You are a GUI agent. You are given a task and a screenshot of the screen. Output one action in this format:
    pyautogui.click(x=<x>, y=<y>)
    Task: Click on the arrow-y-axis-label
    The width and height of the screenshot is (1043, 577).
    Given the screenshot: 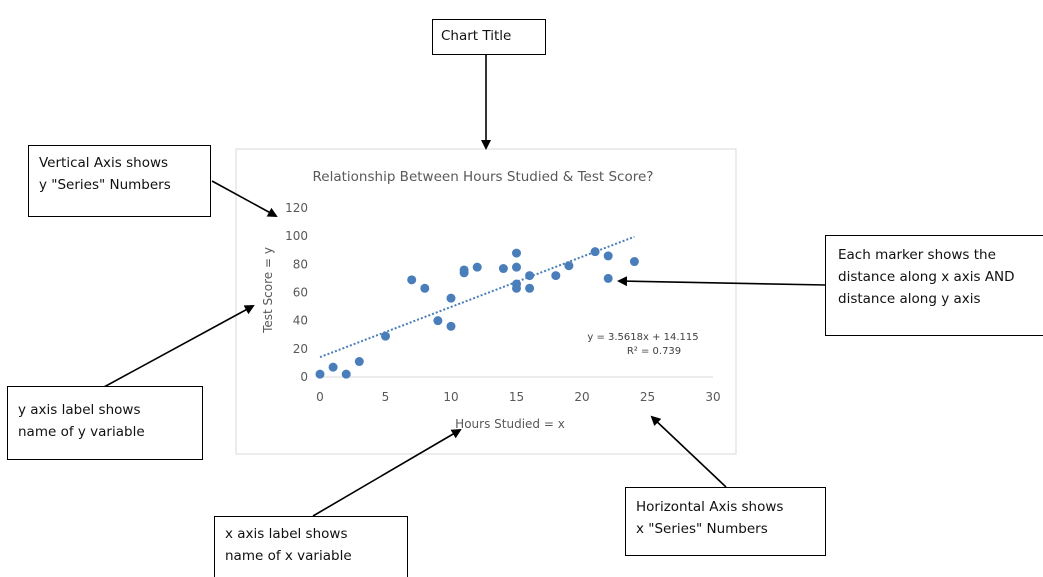 What is the action you would take?
    pyautogui.click(x=179, y=346)
    